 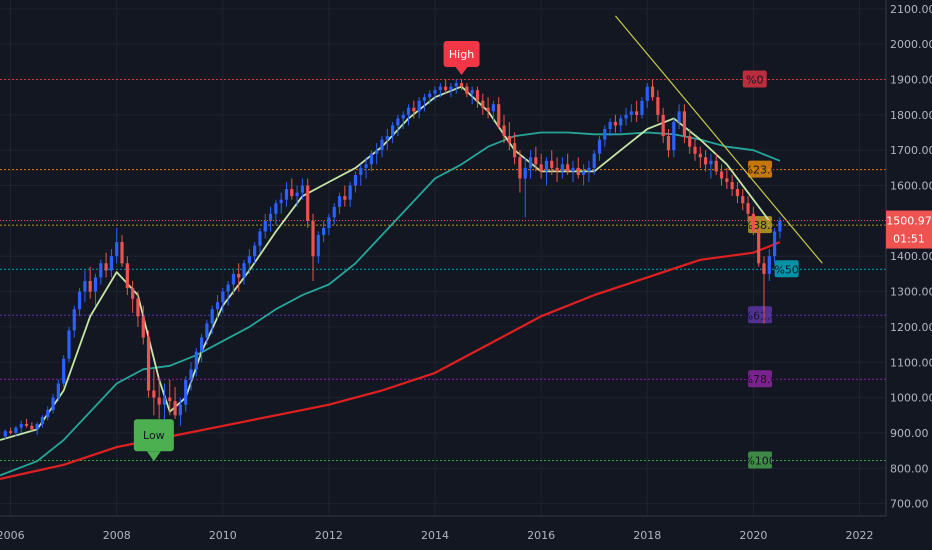 What do you see at coordinates (911, 115) in the screenshot?
I see `y-tick-label: 1800.00` at bounding box center [911, 115].